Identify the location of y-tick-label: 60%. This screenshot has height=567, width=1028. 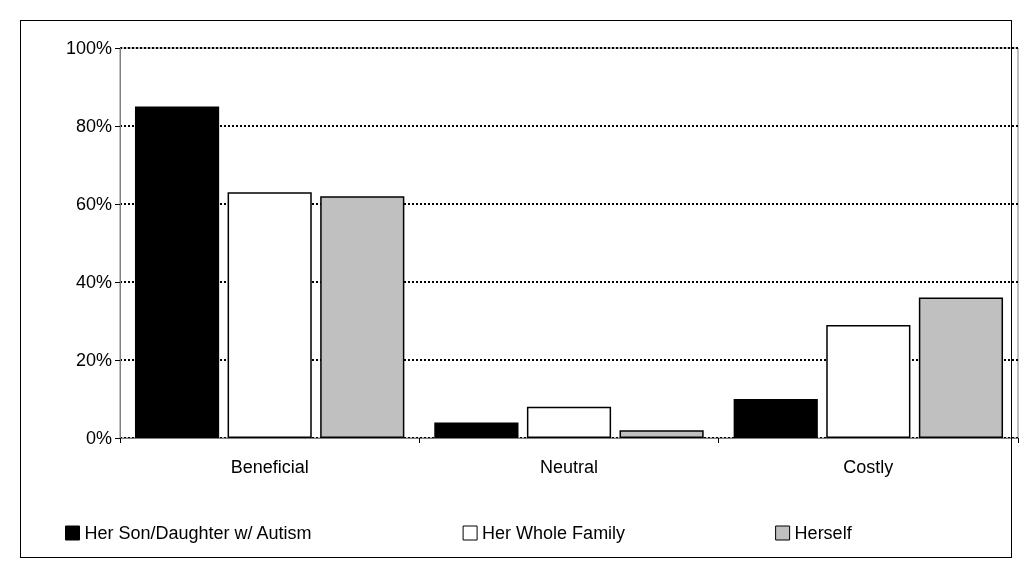
(93, 204).